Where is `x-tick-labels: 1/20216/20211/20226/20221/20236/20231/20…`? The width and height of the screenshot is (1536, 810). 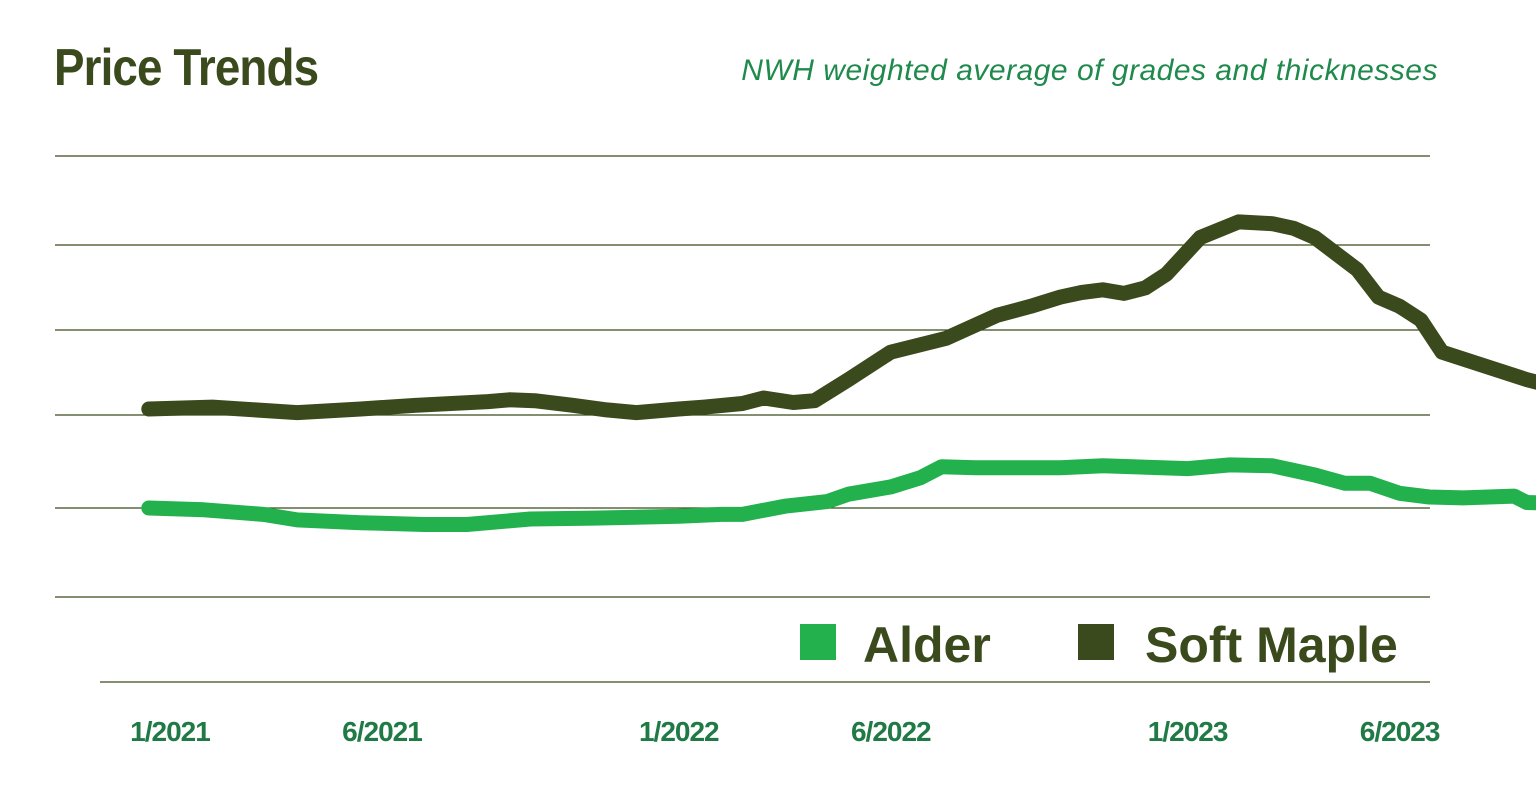 x-tick-labels: 1/20216/20211/20226/20221/20236/20231/20… is located at coordinates (785, 731).